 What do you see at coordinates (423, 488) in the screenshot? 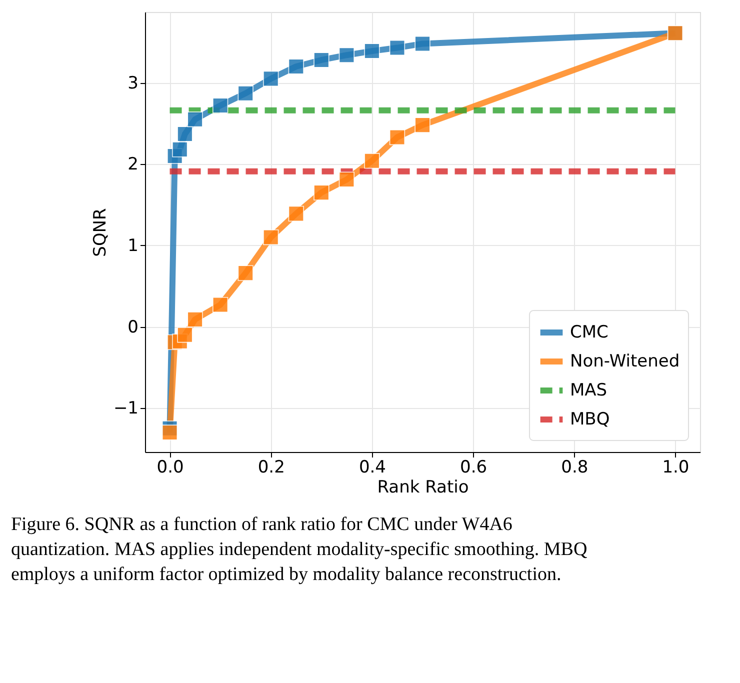
I see `x-axis-title: Rank Ratio` at bounding box center [423, 488].